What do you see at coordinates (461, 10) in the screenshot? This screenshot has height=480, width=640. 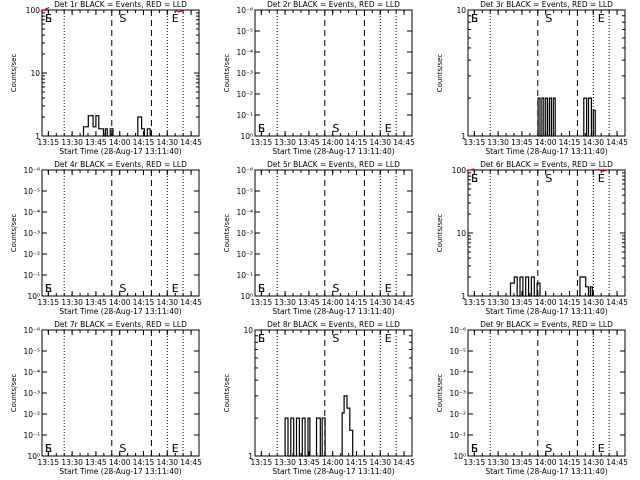 I see `y-tick-label: 10` at bounding box center [461, 10].